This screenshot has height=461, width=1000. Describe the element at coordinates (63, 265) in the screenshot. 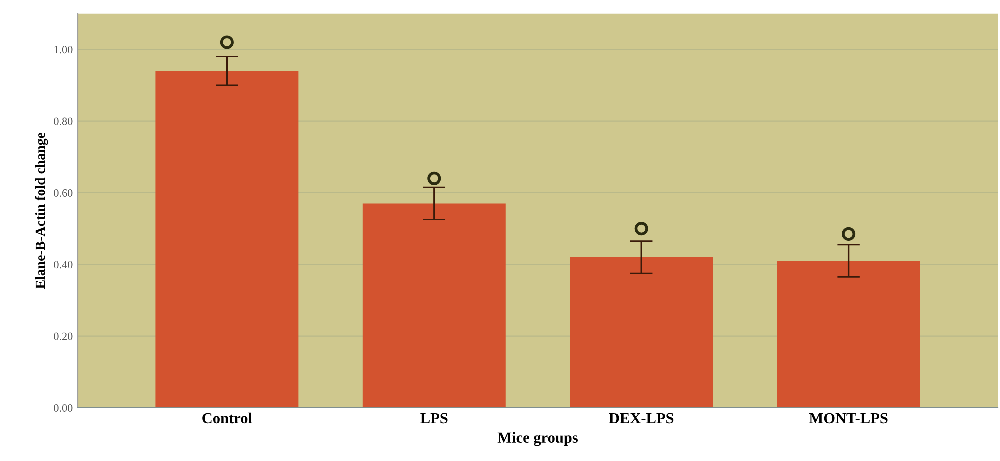

I see `y-tick-label: 0.40` at that location.